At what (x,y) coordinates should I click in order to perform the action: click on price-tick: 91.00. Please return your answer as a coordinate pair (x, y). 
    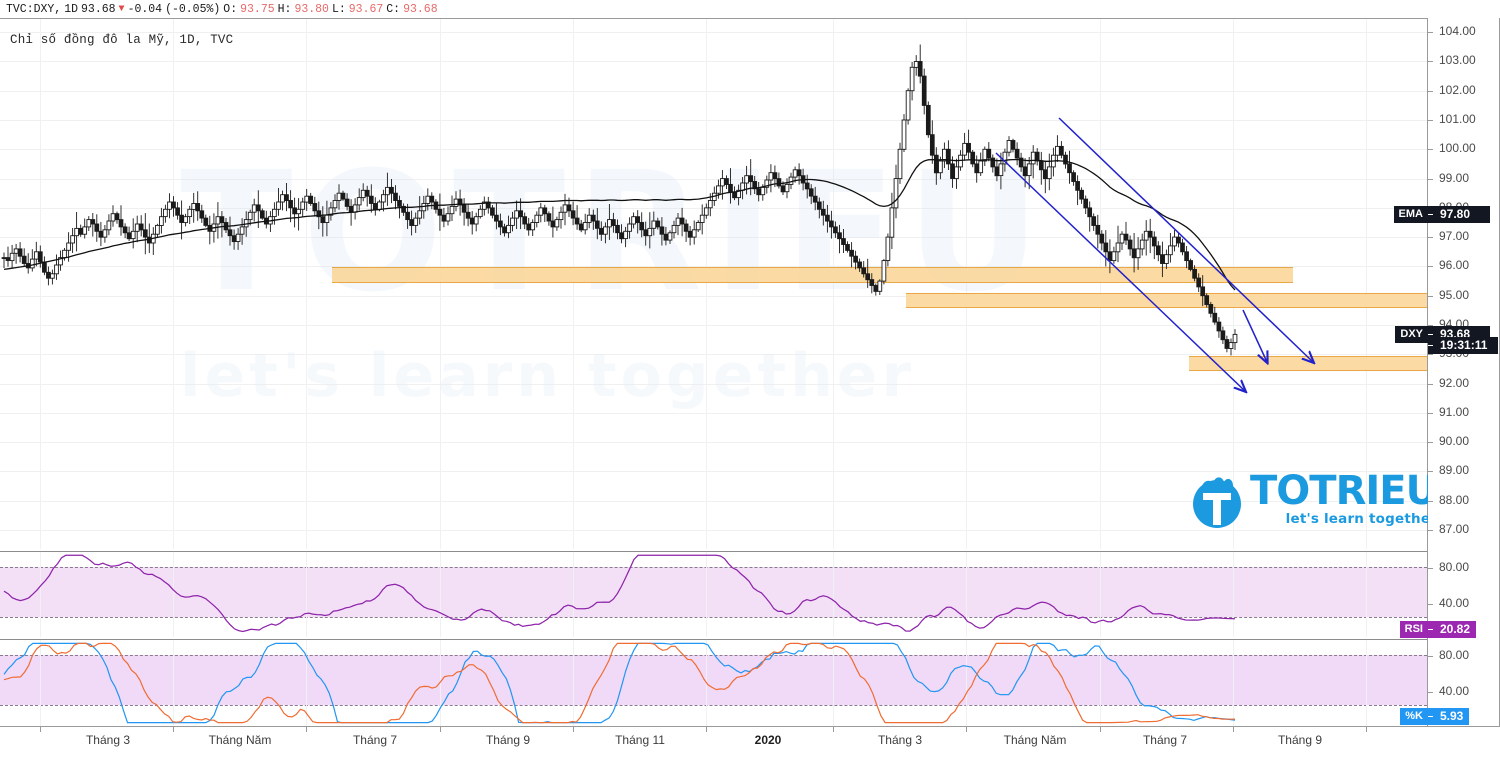
    Looking at the image, I should click on (1463, 413).